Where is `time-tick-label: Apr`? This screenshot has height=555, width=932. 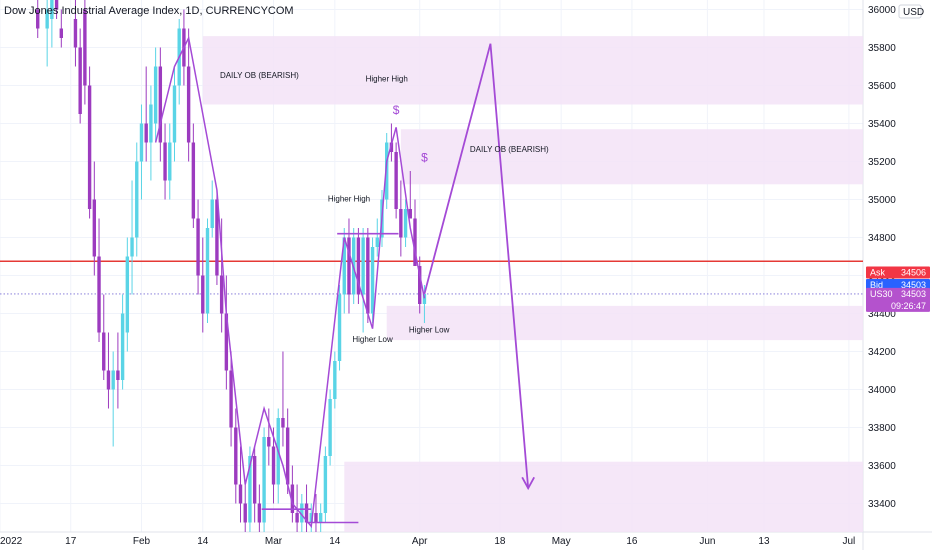 time-tick-label: Apr is located at coordinates (420, 541).